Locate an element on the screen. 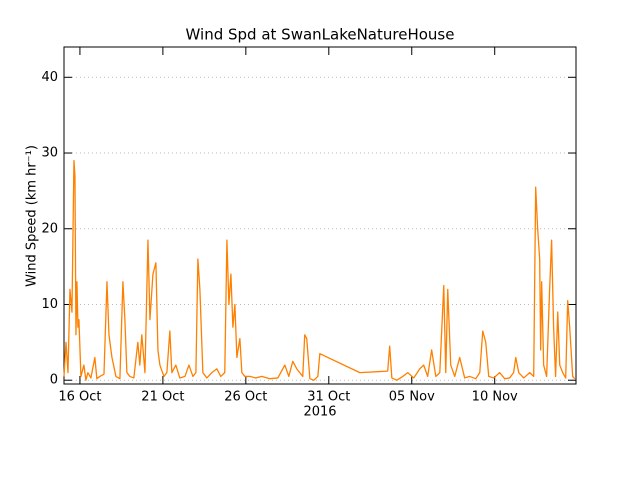  chart-title: Wind Spd at SwanLakeNatureHouse is located at coordinates (320, 35).